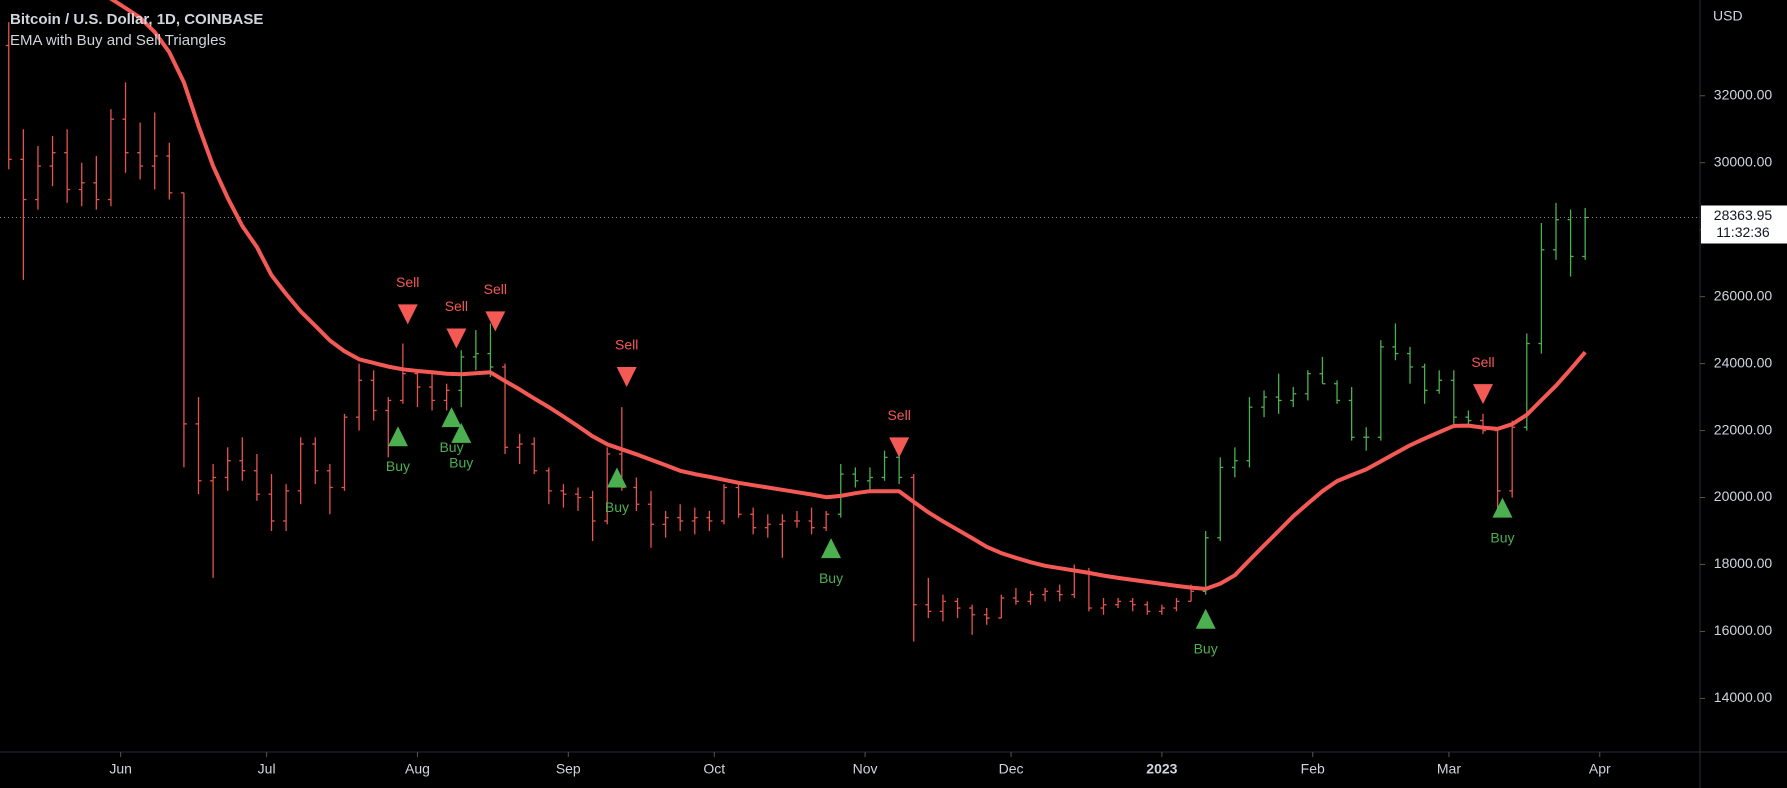  I want to click on x-tick-label: Jul, so click(267, 769).